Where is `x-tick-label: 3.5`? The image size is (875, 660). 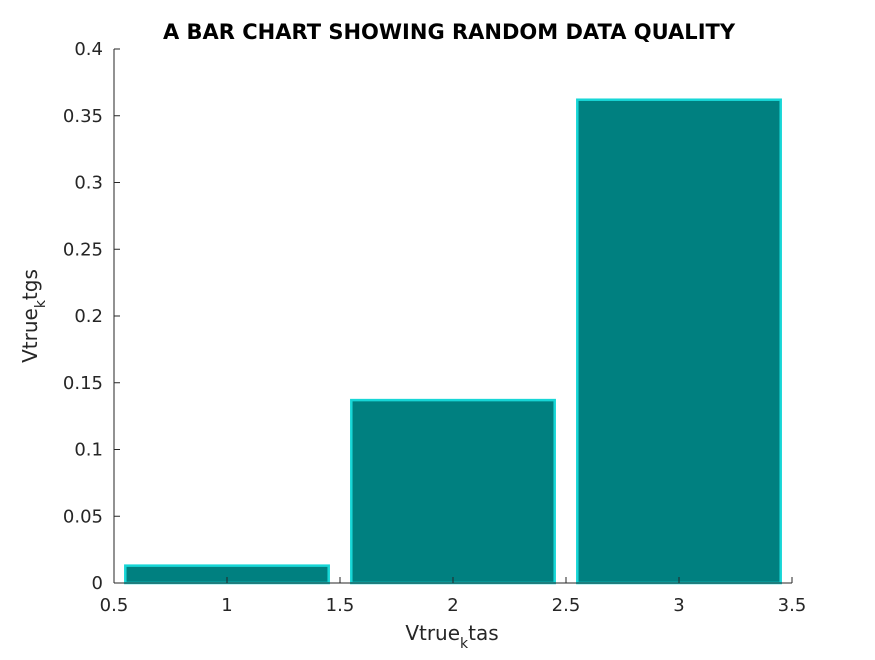 x-tick-label: 3.5 is located at coordinates (792, 605).